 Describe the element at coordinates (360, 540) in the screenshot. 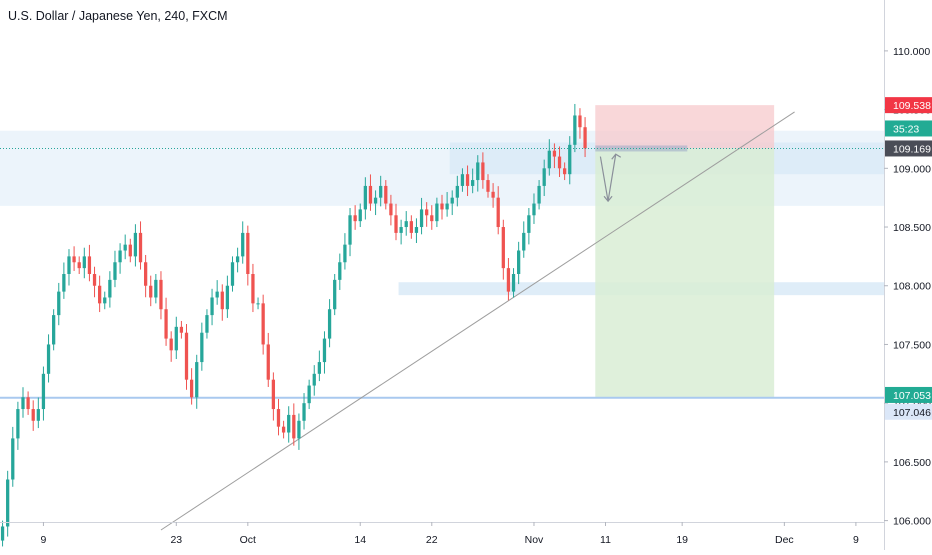

I see `x-tick-label: 14` at that location.